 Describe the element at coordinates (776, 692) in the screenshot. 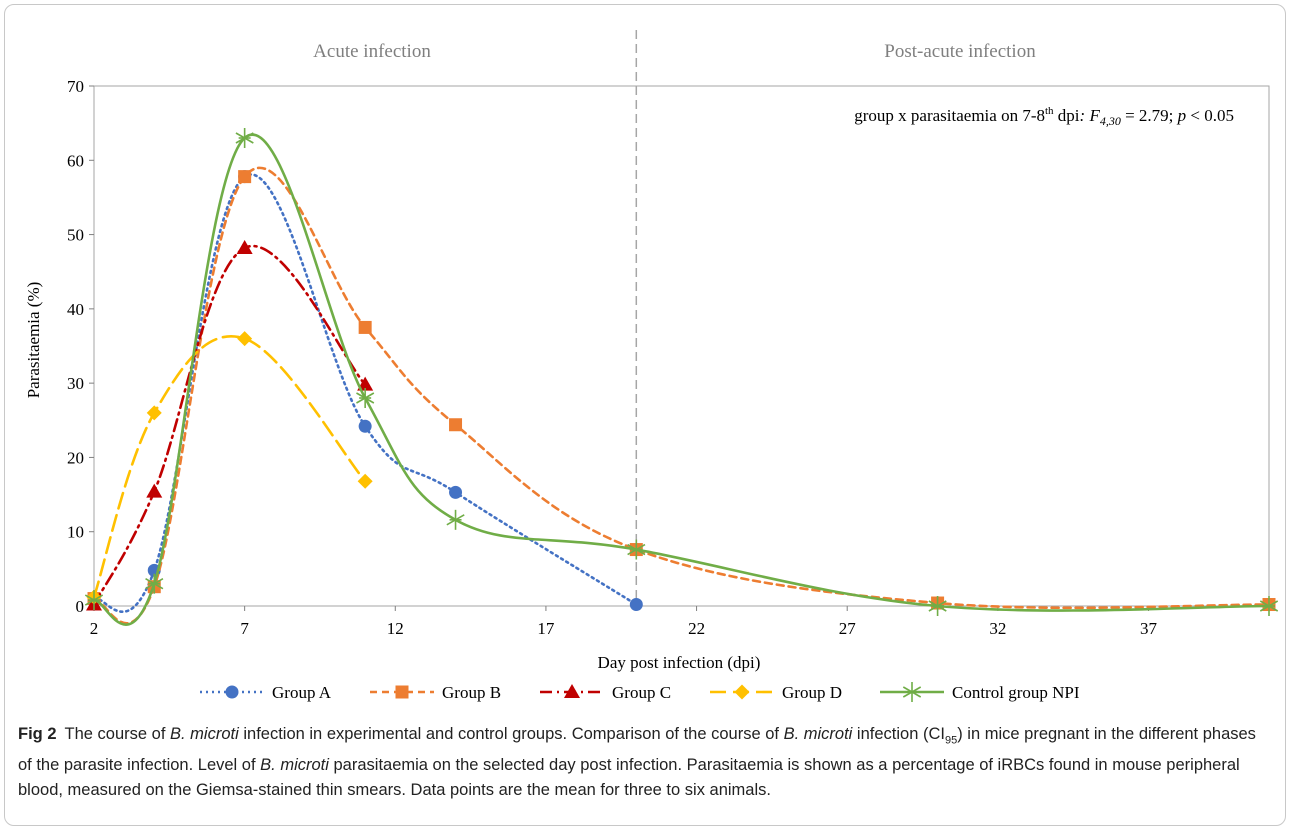

I see `legend-item-group-d: Group D` at that location.